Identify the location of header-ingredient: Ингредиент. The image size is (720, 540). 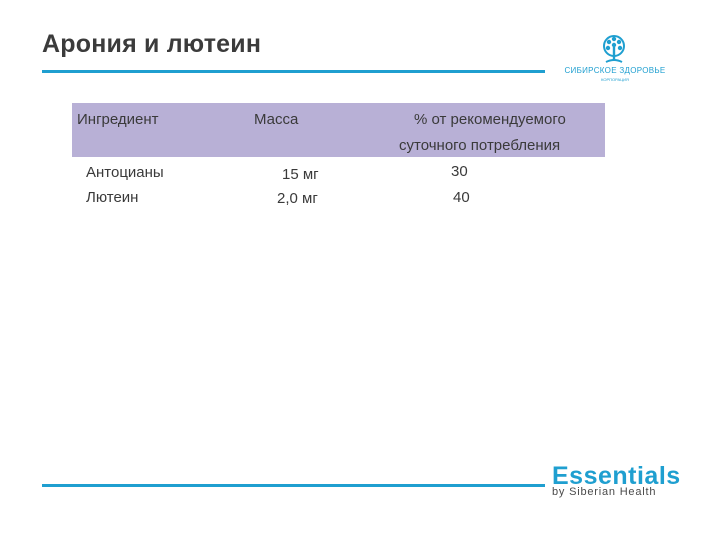
(118, 119).